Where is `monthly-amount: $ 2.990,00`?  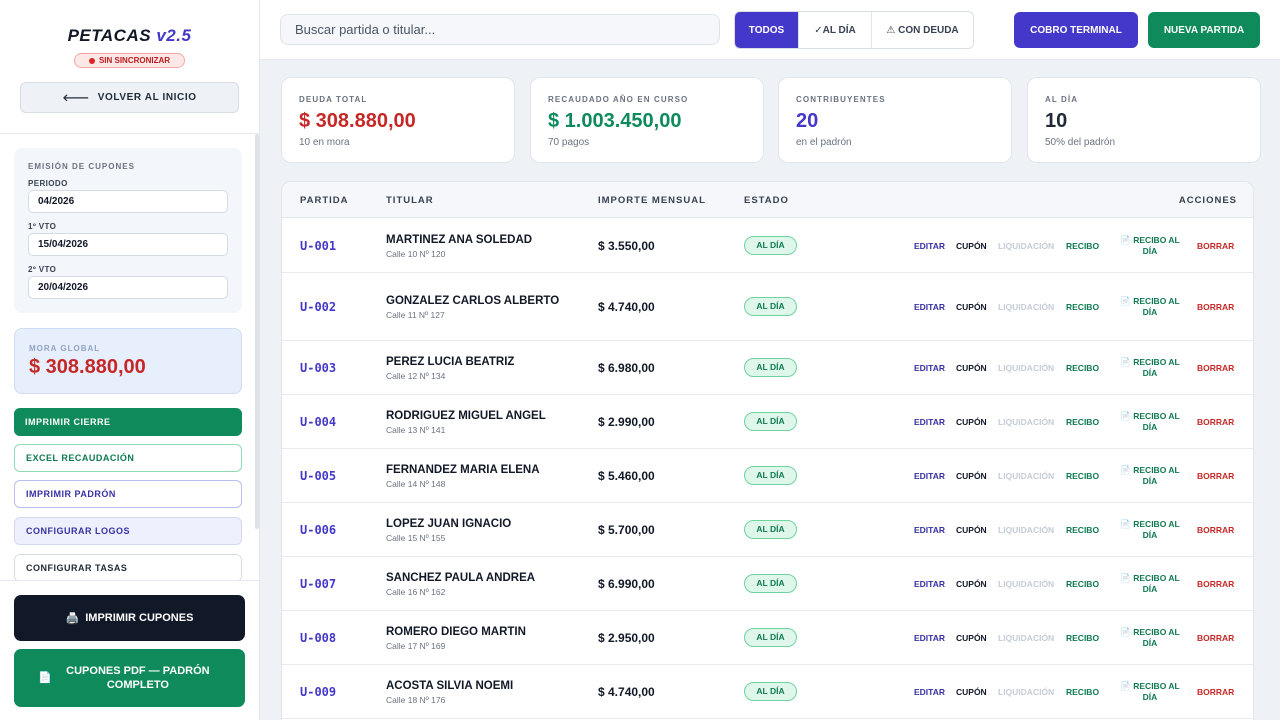
monthly-amount: $ 2.990,00 is located at coordinates (626, 421).